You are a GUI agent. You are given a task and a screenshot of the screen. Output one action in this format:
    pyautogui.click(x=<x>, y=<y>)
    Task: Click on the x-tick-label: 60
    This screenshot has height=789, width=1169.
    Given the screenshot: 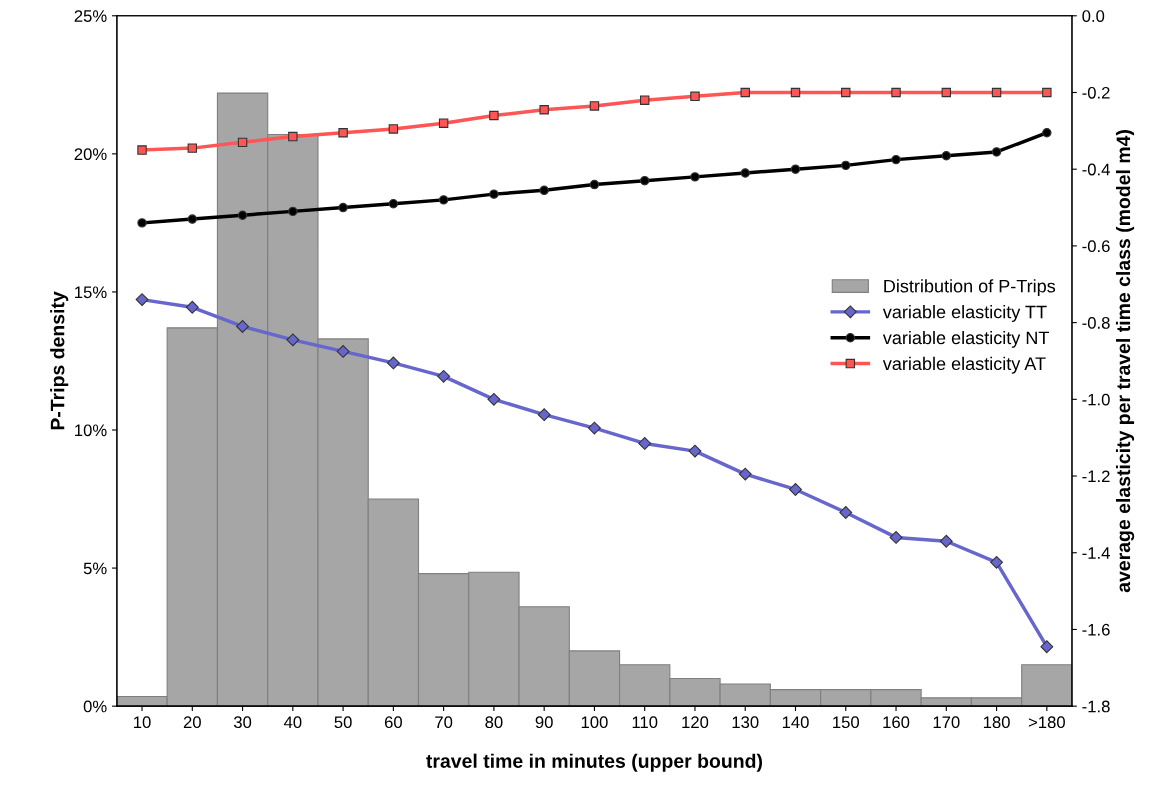 What is the action you would take?
    pyautogui.click(x=393, y=722)
    